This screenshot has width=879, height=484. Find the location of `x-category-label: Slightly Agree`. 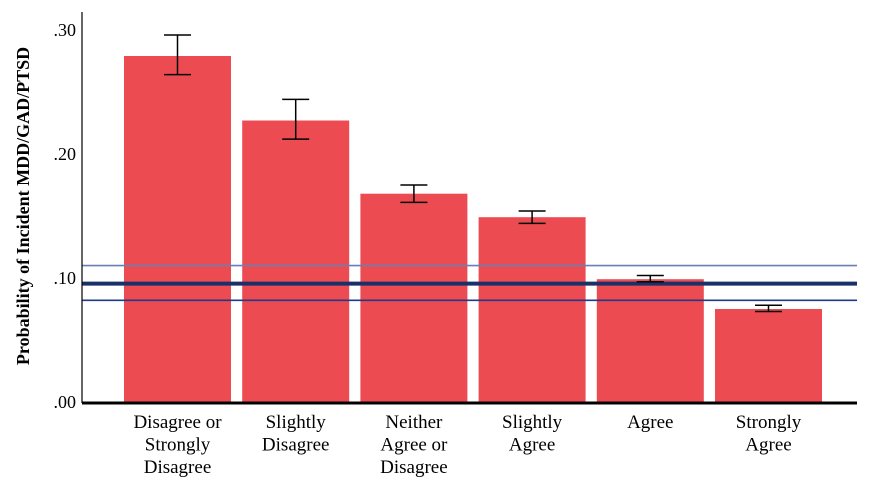

x-category-label: Slightly Agree is located at coordinates (532, 434).